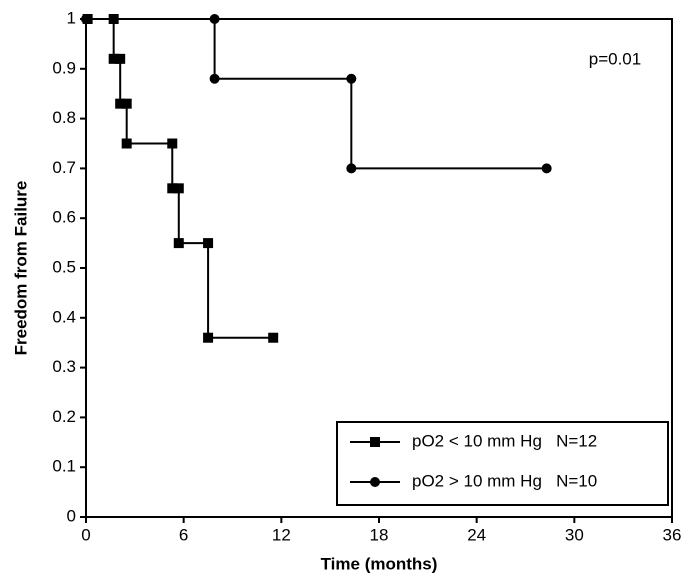 The height and width of the screenshot is (575, 686). I want to click on x-tick-label: 18, so click(379, 534).